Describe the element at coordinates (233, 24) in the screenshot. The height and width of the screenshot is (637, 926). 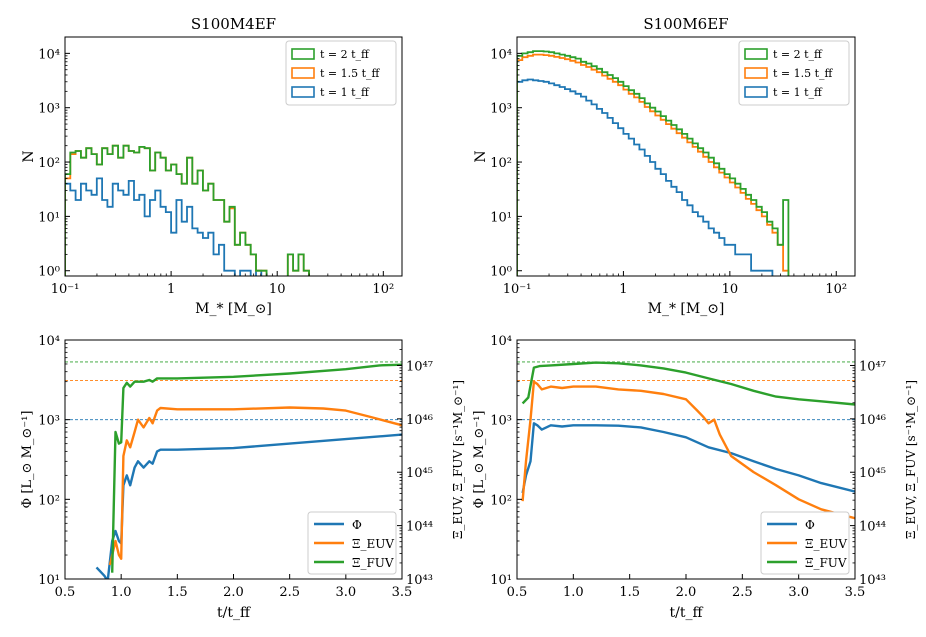
I see `chart-title: S100M4EF` at that location.